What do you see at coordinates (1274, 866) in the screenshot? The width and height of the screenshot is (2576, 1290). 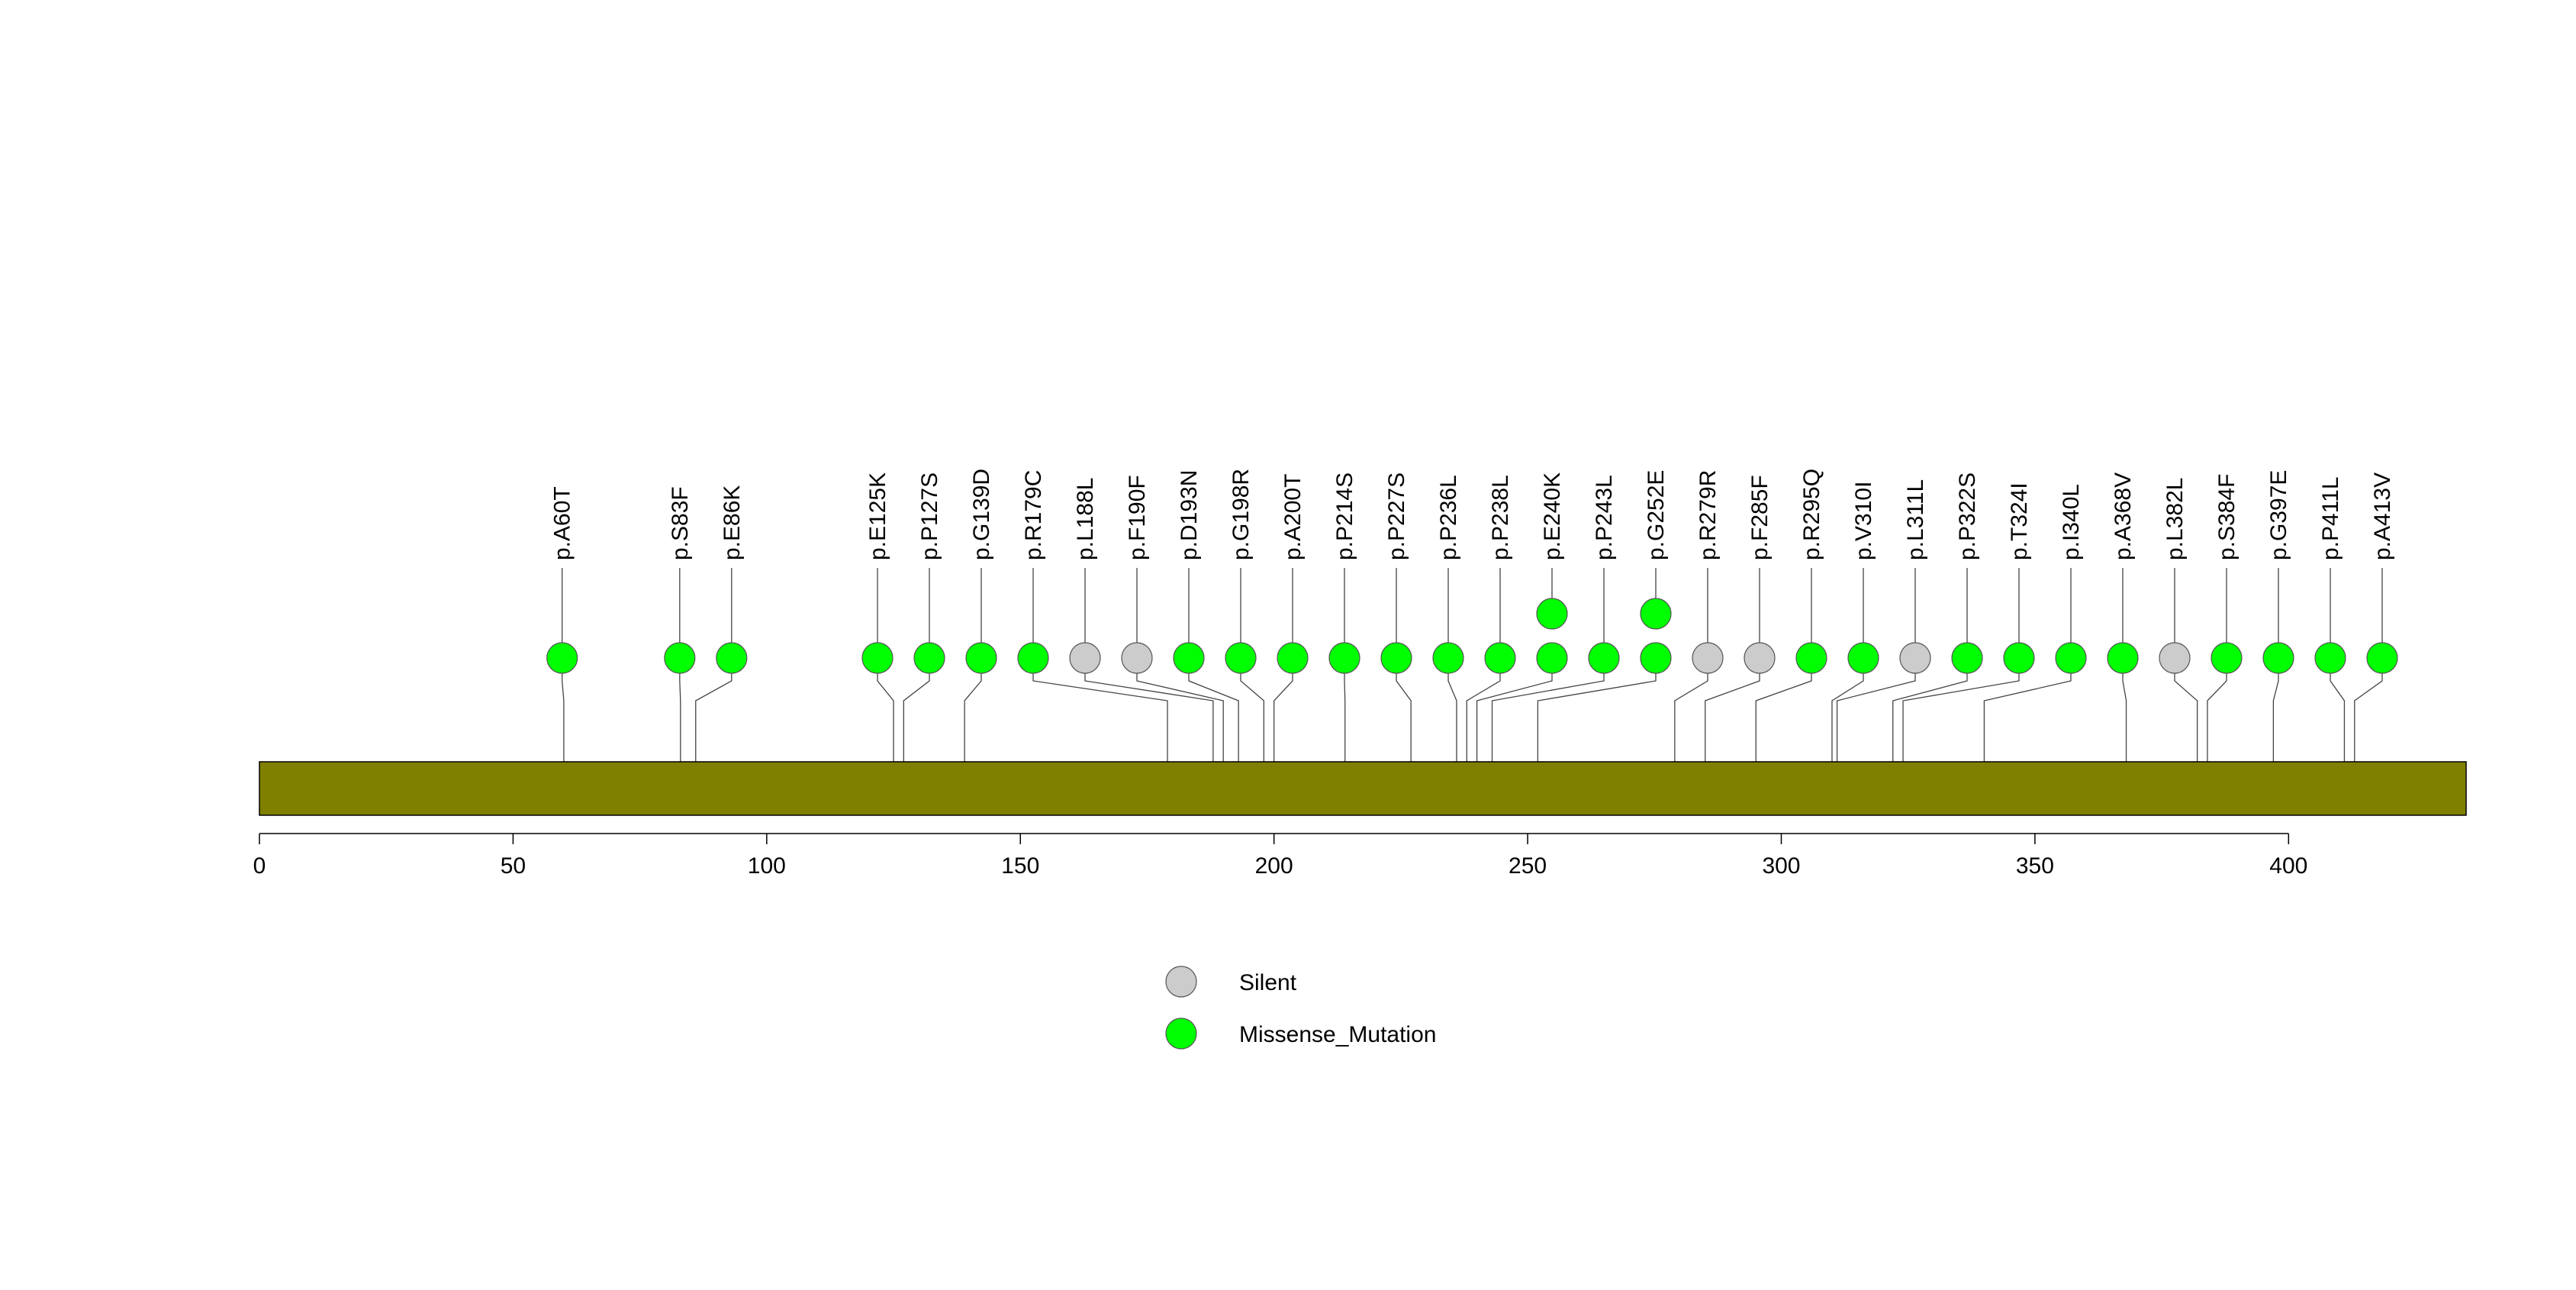 I see `x-tick-label: 200` at bounding box center [1274, 866].